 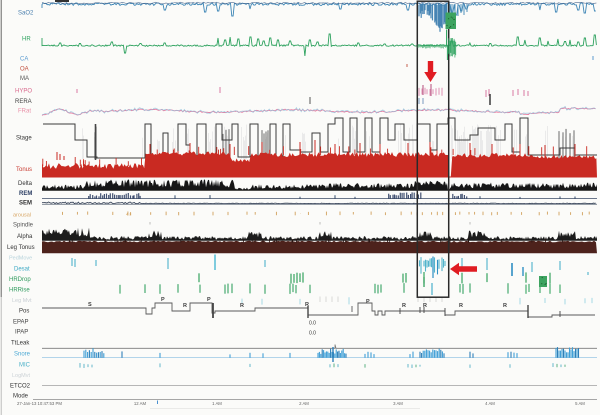 What do you see at coordinates (26, 14) in the screenshot?
I see `svg-text: SaO2` at bounding box center [26, 14].